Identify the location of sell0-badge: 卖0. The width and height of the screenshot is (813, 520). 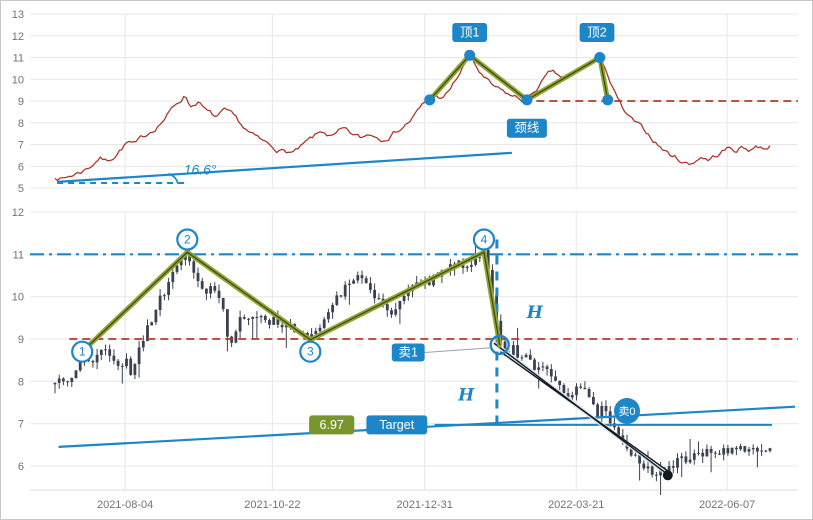
(627, 411).